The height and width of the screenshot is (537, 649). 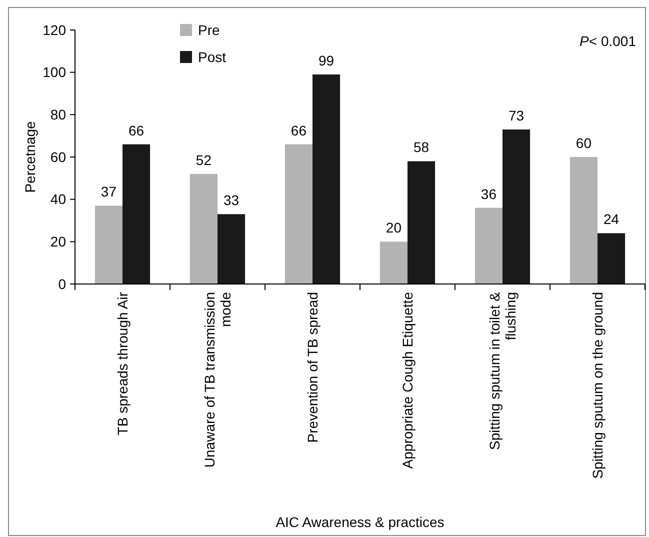 I want to click on y-tick-label: 0, so click(x=62, y=284).